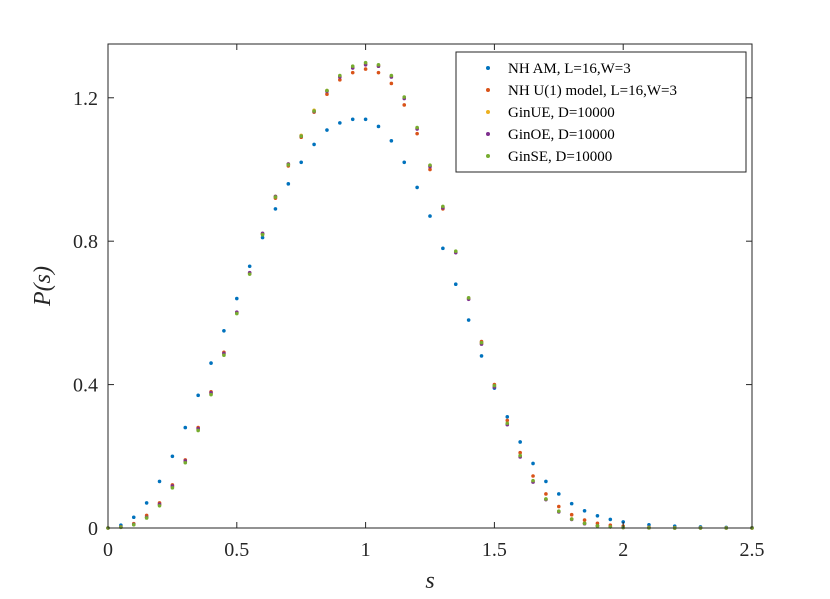 Image resolution: width=830 pixels, height=599 pixels. Describe the element at coordinates (108, 550) in the screenshot. I see `x-tick-label: 0` at that location.